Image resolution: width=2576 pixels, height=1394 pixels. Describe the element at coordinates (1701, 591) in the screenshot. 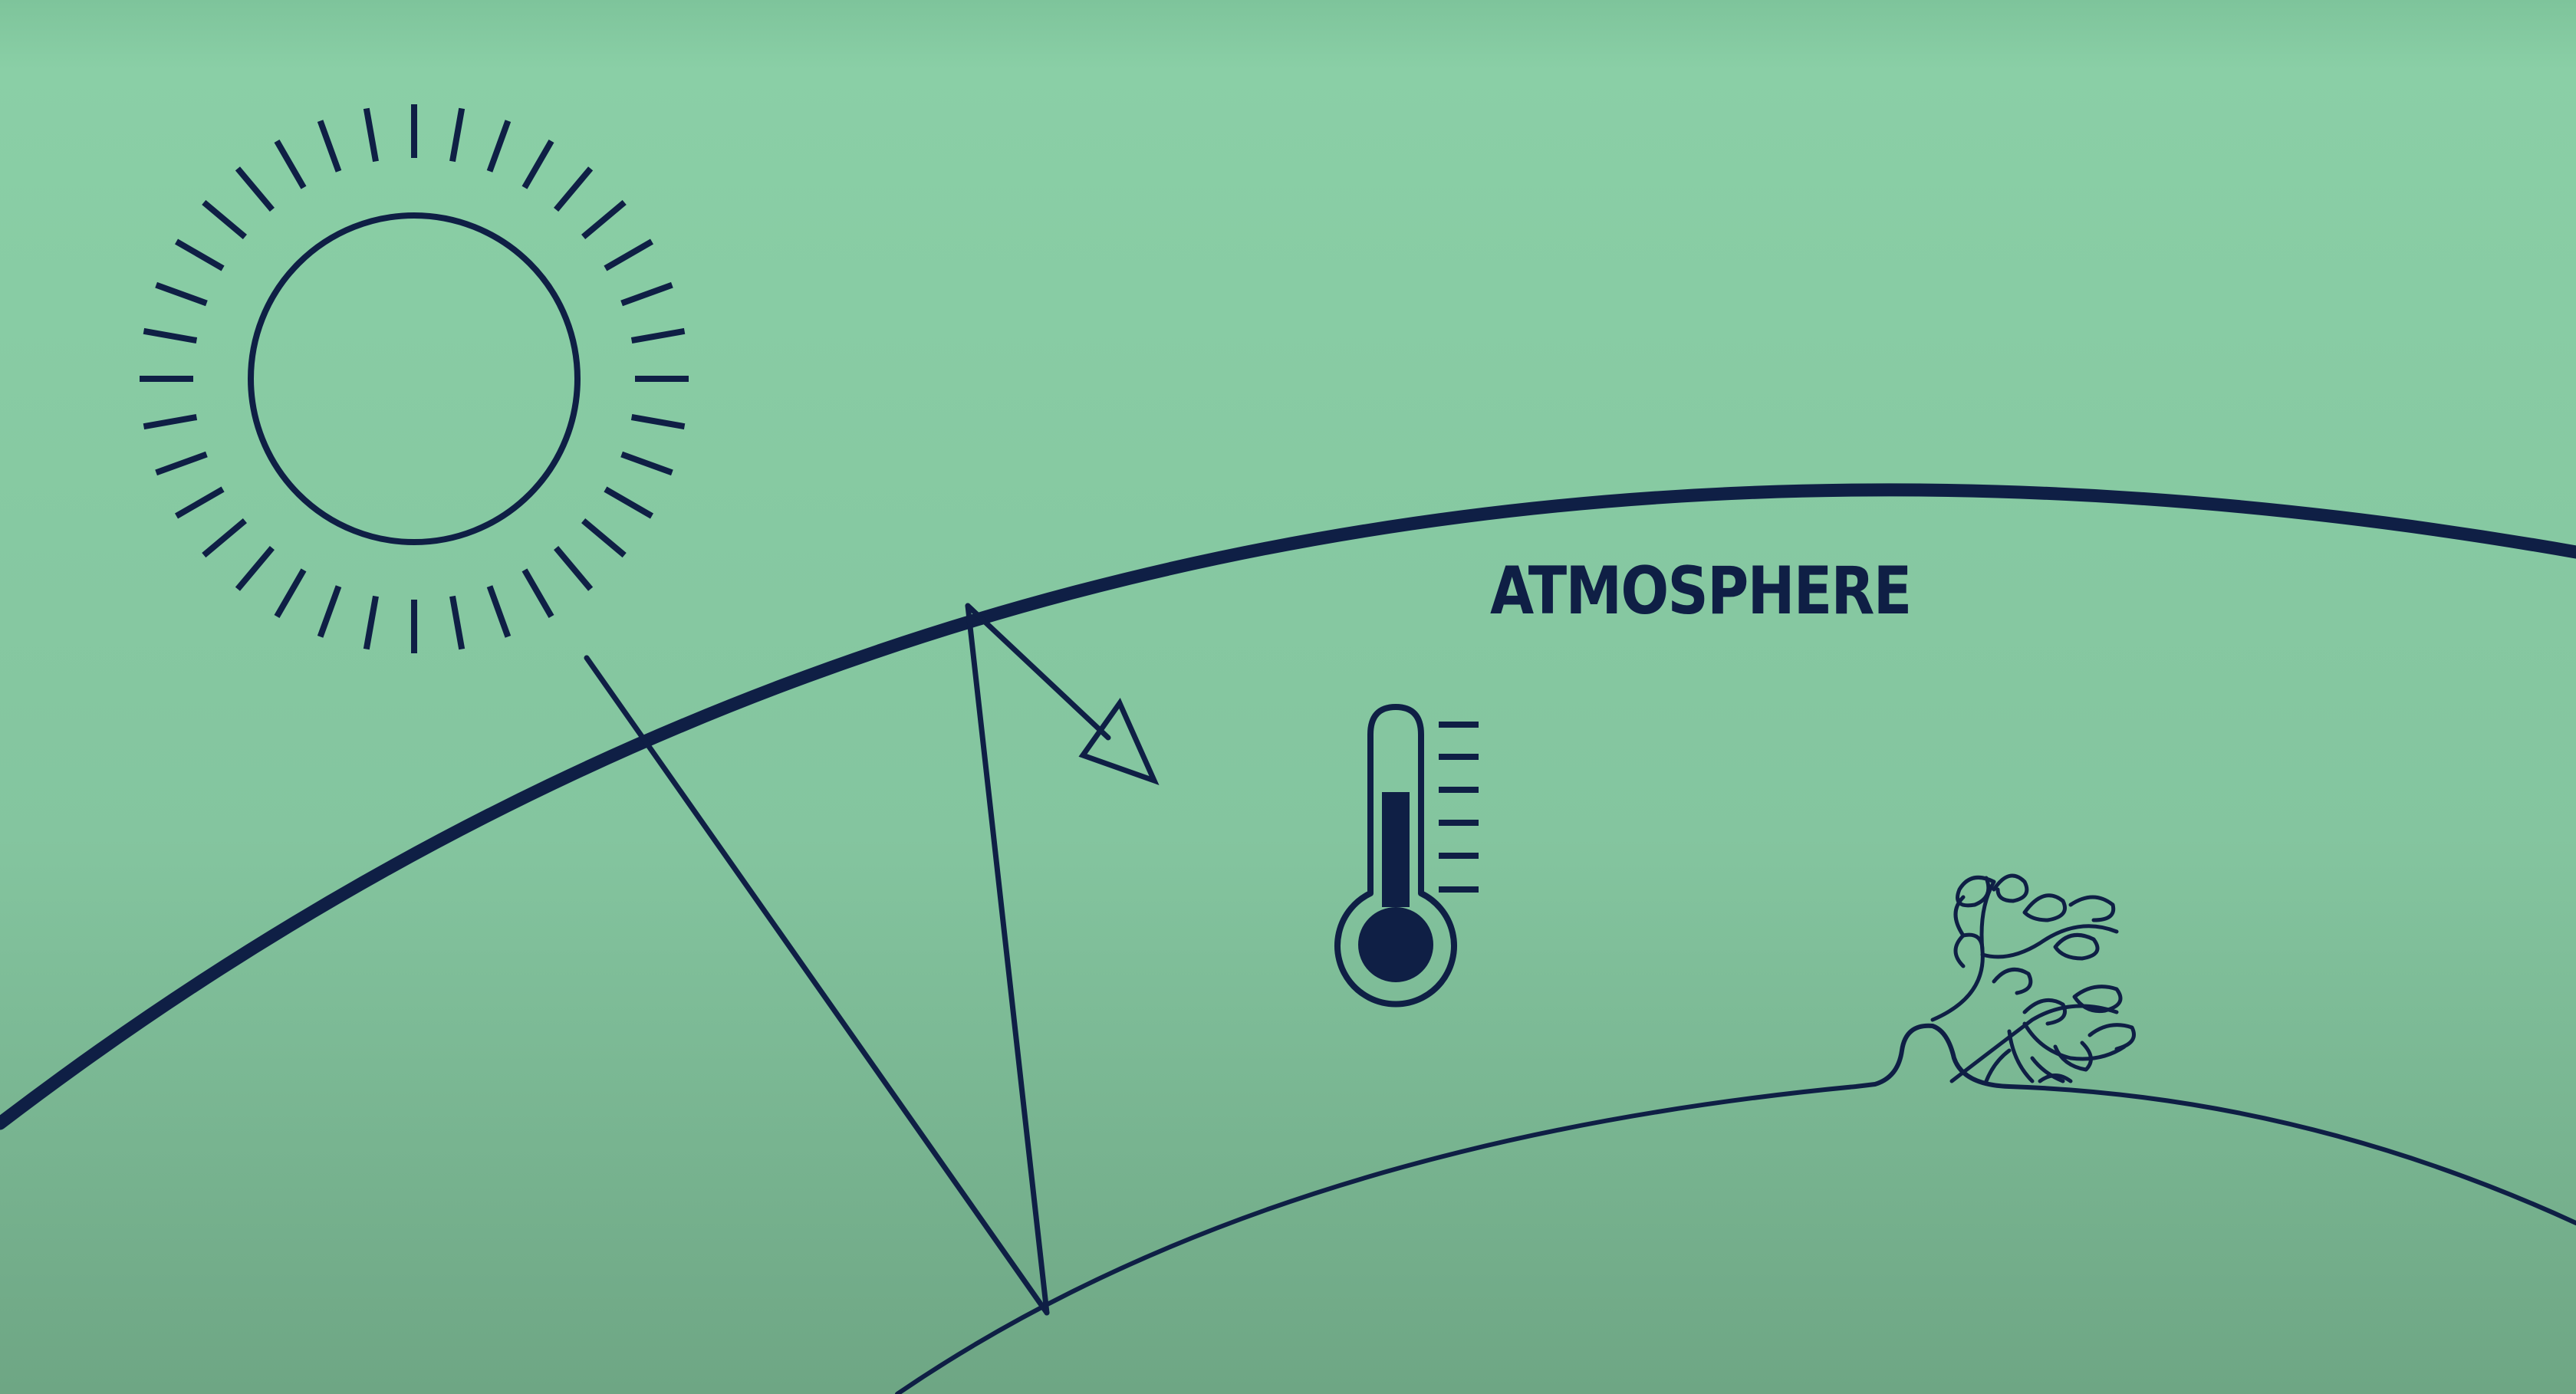

I see `atmosphere-label: ATMOSPHERE` at that location.